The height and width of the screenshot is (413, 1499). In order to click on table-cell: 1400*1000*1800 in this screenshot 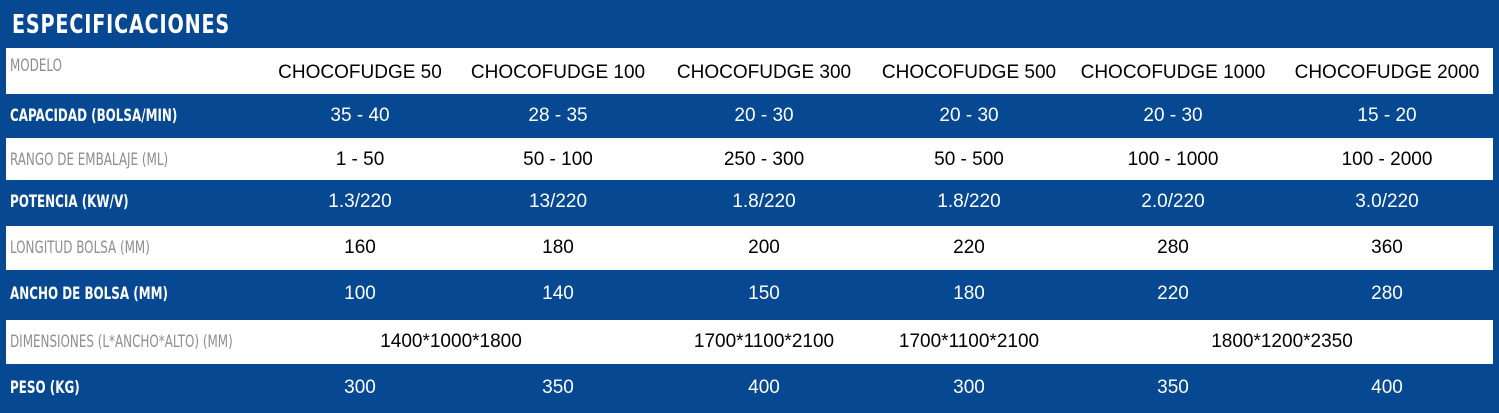, I will do `click(451, 341)`.